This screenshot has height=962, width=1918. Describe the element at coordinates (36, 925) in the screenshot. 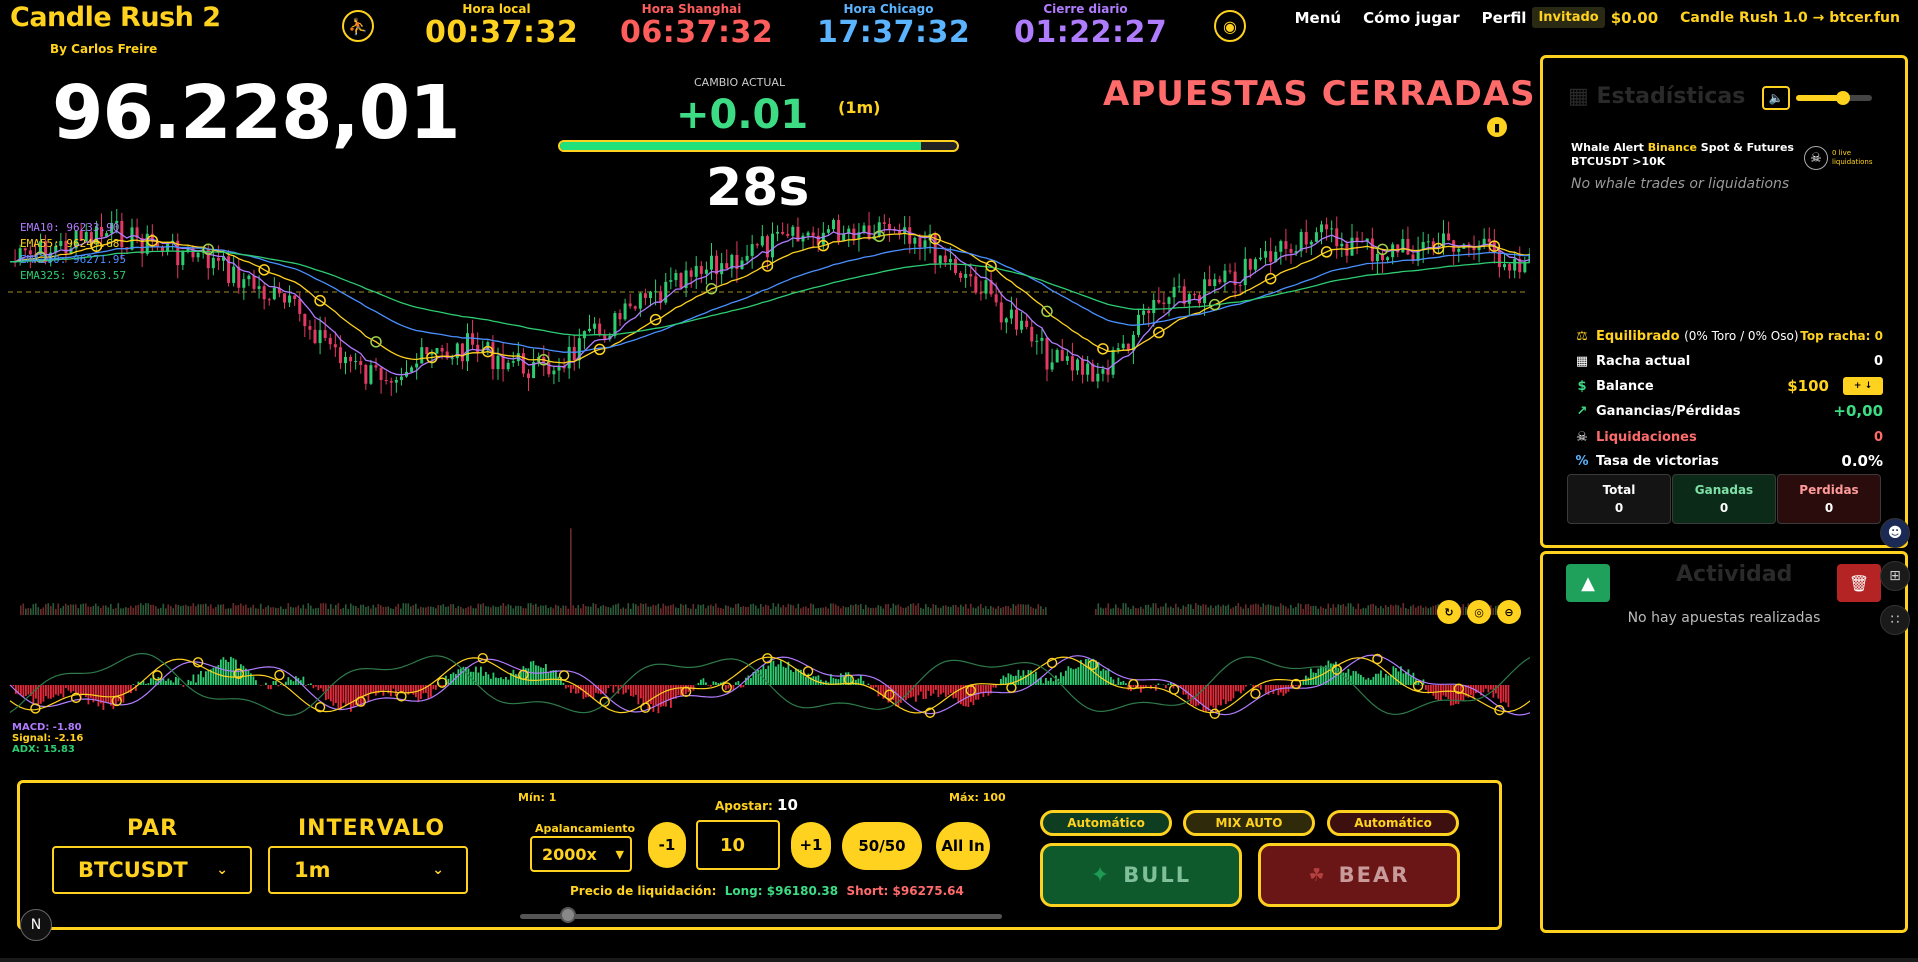

I see `n-badge: N` at that location.